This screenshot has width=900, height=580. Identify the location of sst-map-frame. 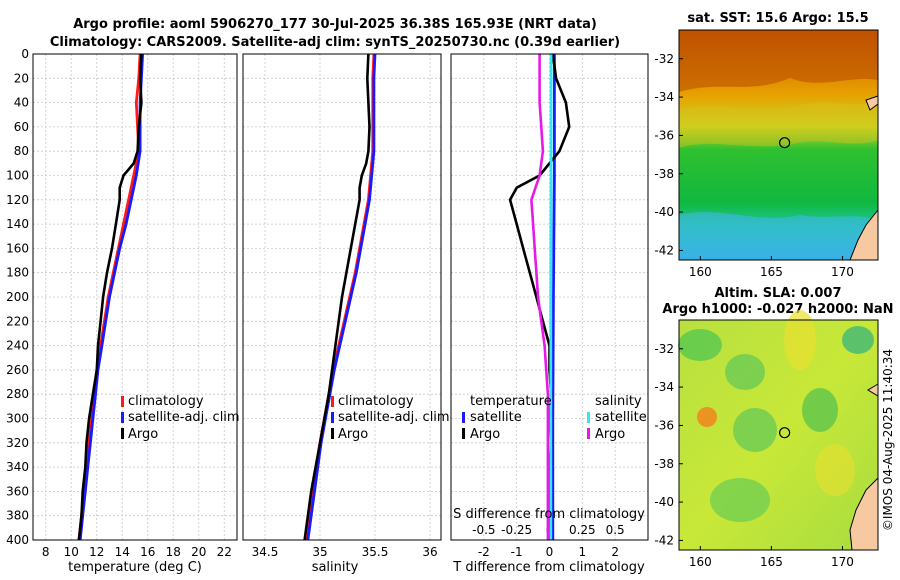
(778, 145).